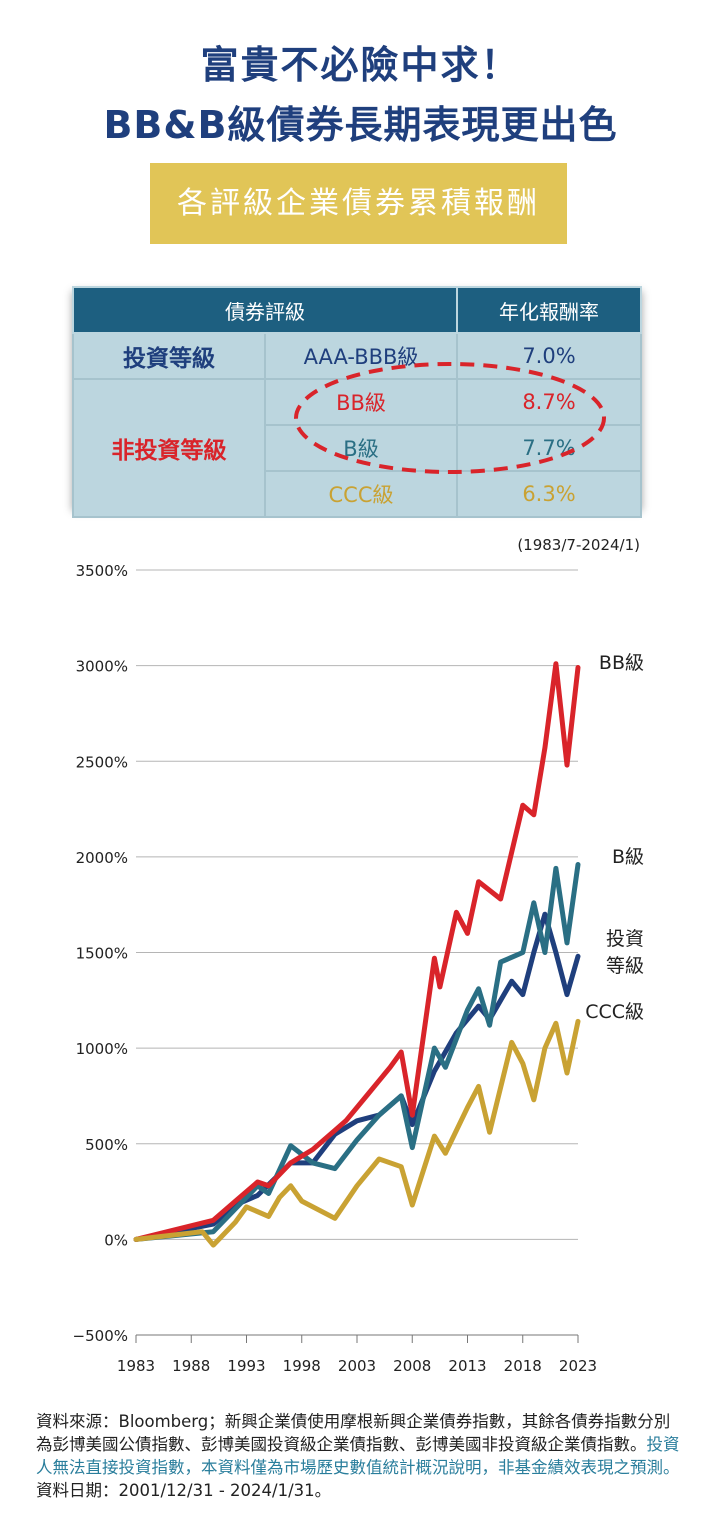 Image resolution: width=721 pixels, height=1539 pixels. Describe the element at coordinates (467, 1366) in the screenshot. I see `x-tick-label: 2013` at that location.